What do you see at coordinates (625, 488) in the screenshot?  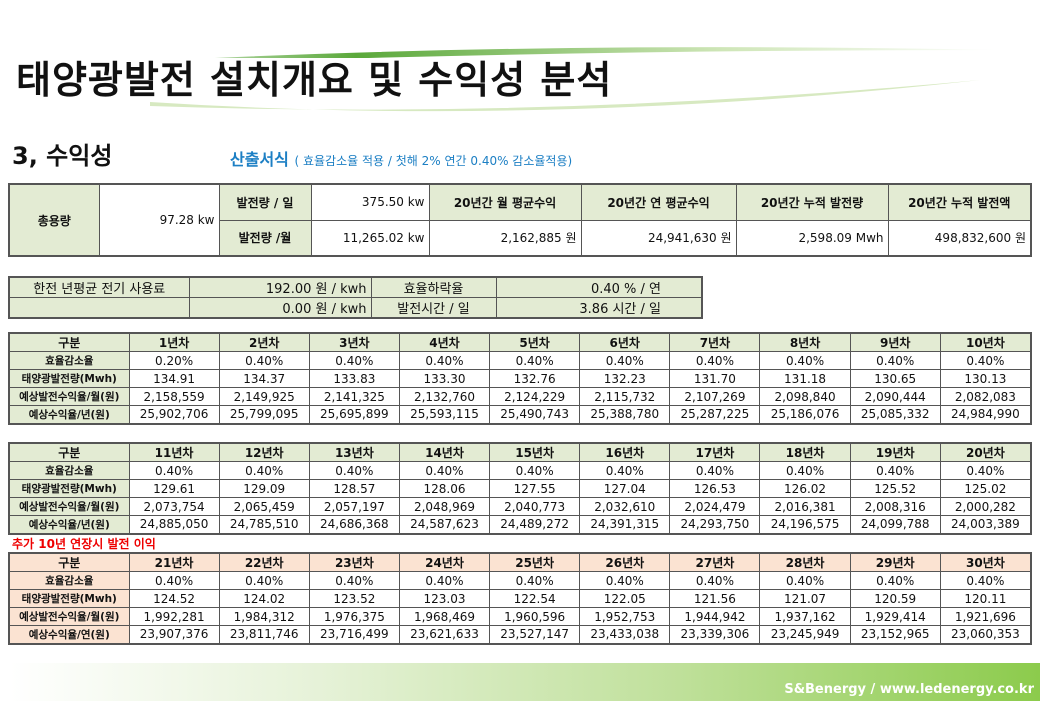 I see `table-cell: 127.04` at bounding box center [625, 488].